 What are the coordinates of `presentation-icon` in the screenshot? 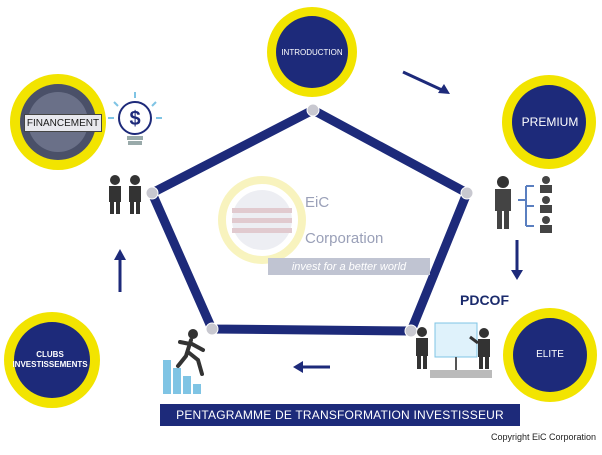 It's located at (454, 350).